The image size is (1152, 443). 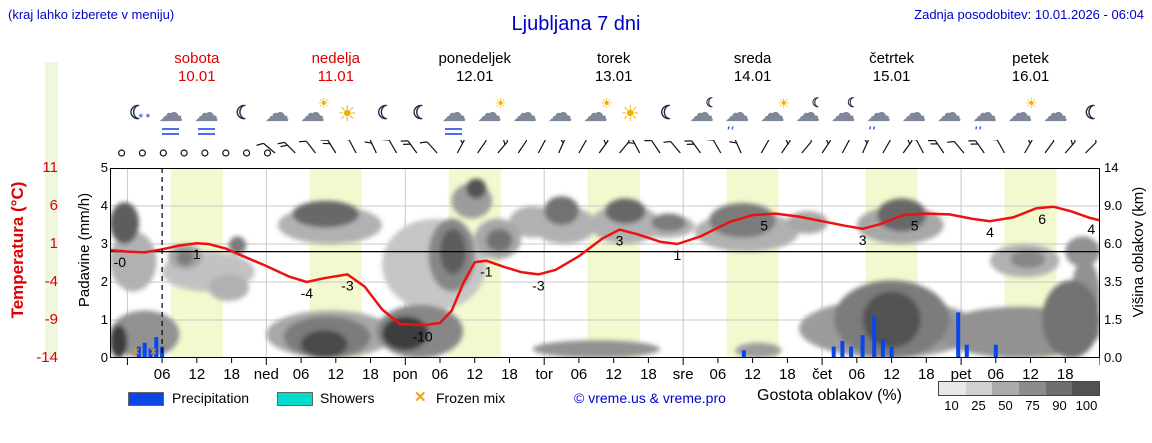 I want to click on day-date: 11.01, so click(x=335, y=76).